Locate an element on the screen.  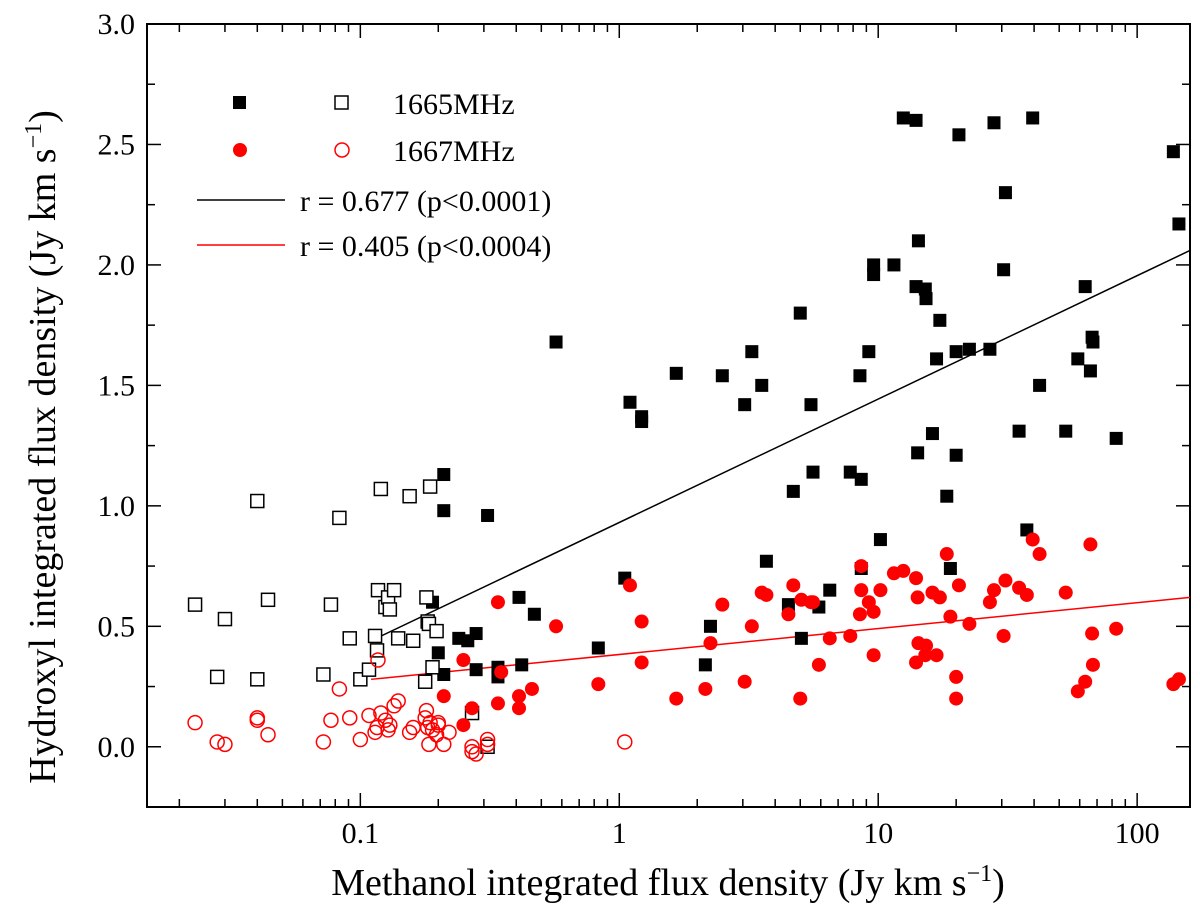
y-tick-label: 1.5 is located at coordinates (117, 385).